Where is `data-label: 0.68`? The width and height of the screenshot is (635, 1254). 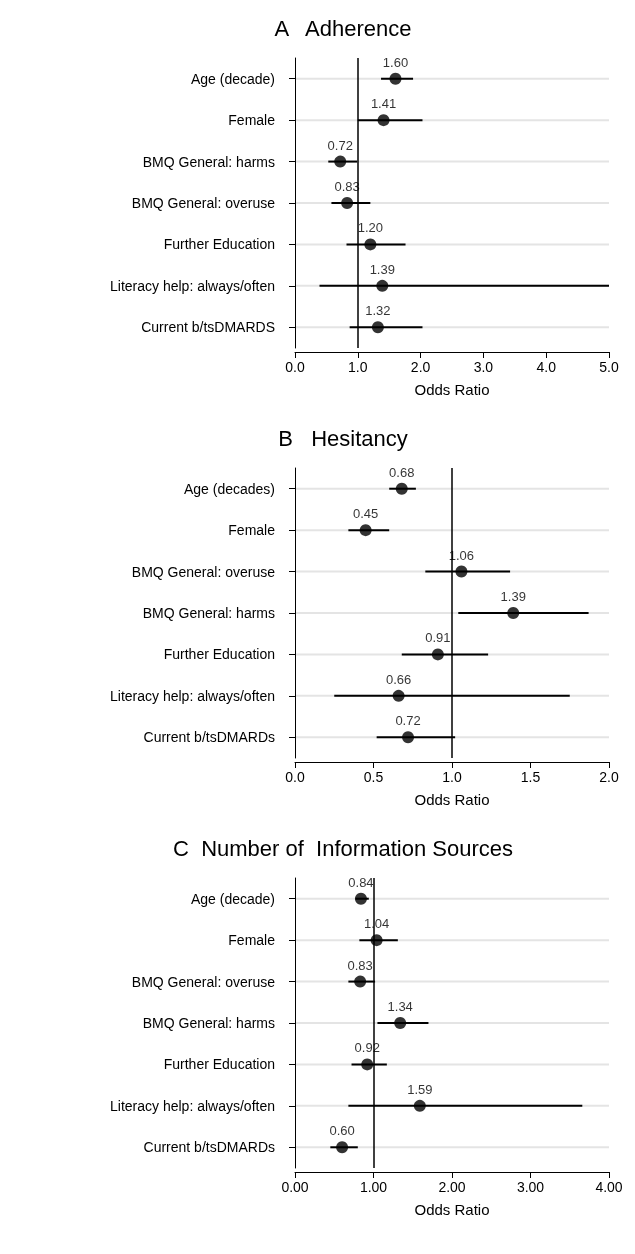 data-label: 0.68 is located at coordinates (402, 472).